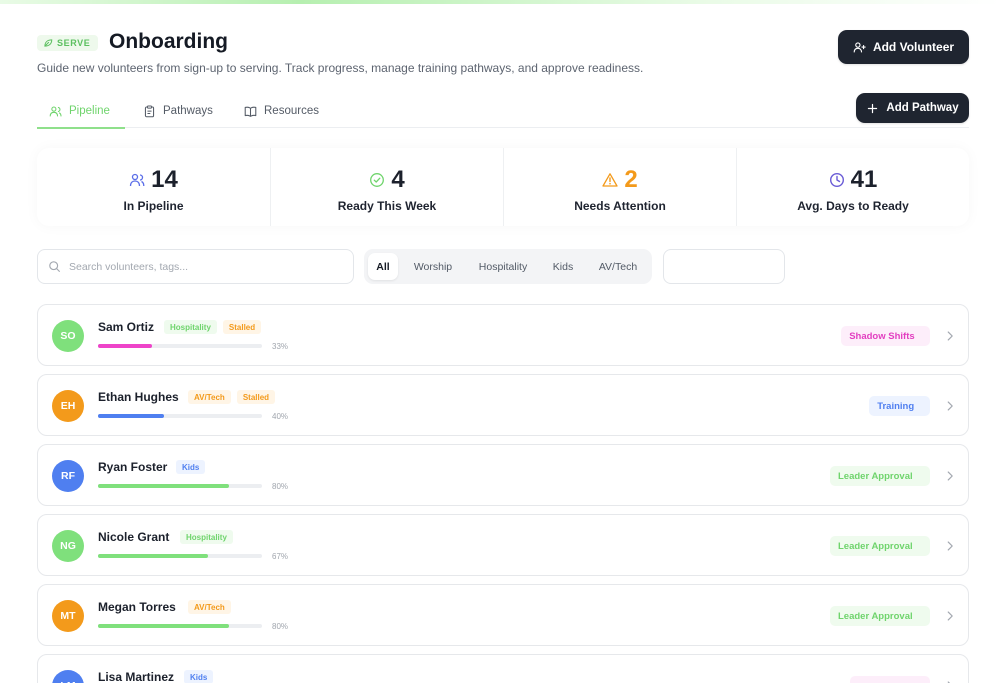 Image resolution: width=1000 pixels, height=683 pixels. I want to click on avatar: LM, so click(68, 676).